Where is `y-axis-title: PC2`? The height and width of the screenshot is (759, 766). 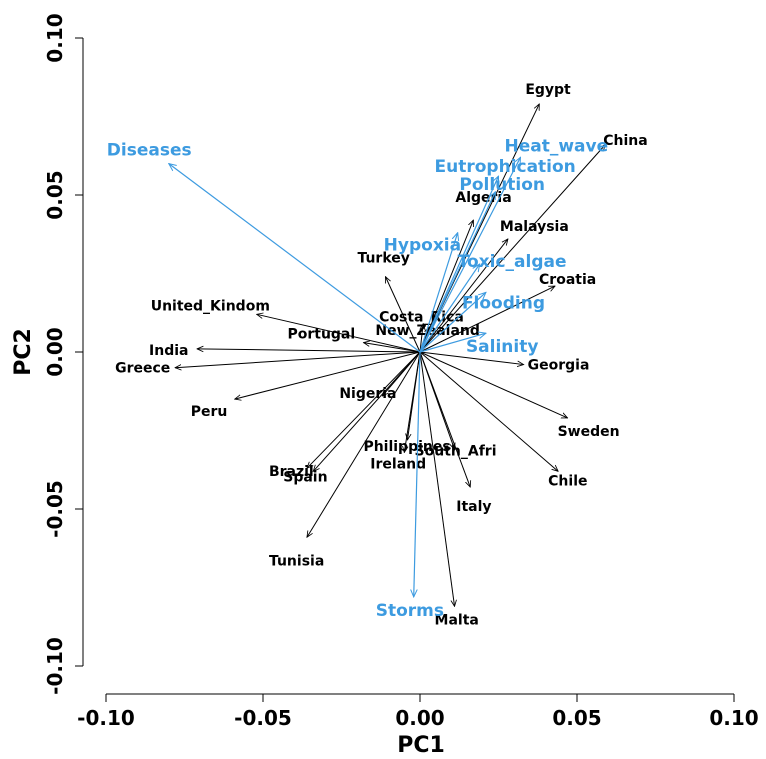 y-axis-title: PC2 is located at coordinates (23, 352).